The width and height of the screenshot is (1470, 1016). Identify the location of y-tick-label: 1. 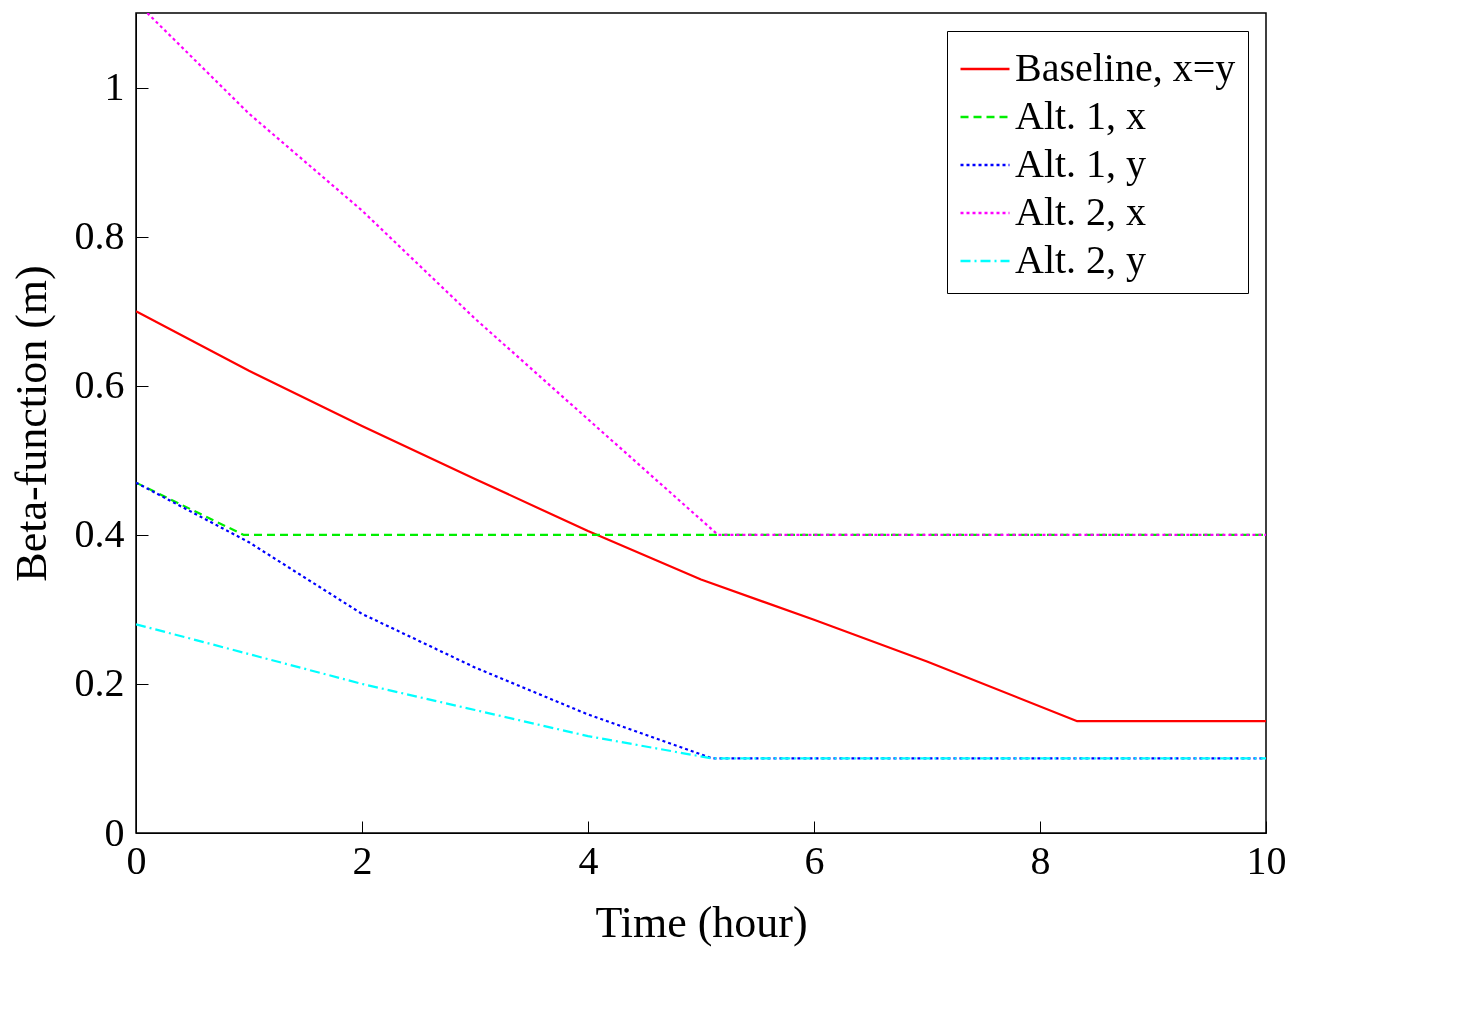
(114, 87).